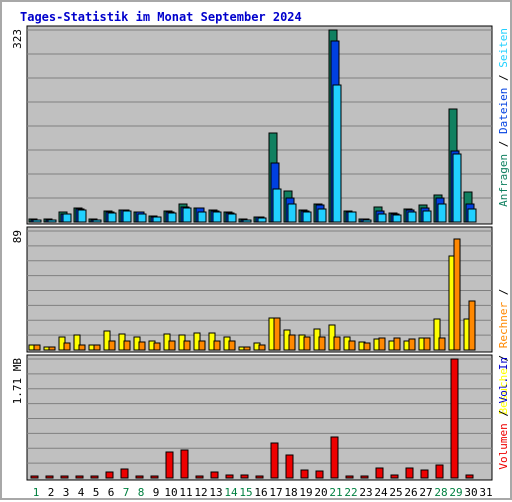 Image resolution: width=512 pixels, height=502 pixels. Describe the element at coordinates (141, 492) in the screenshot. I see `x-tick-label: 8` at that location.